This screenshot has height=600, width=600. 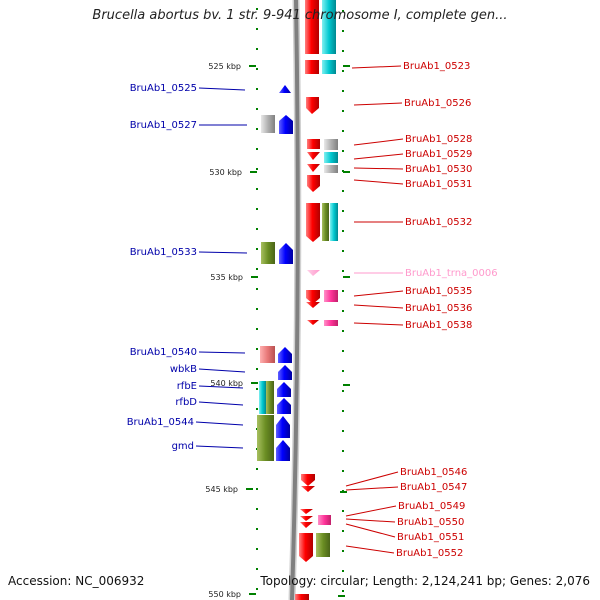 What do you see at coordinates (438, 308) in the screenshot?
I see `gene-label-right: BruAb1_0536` at bounding box center [438, 308].